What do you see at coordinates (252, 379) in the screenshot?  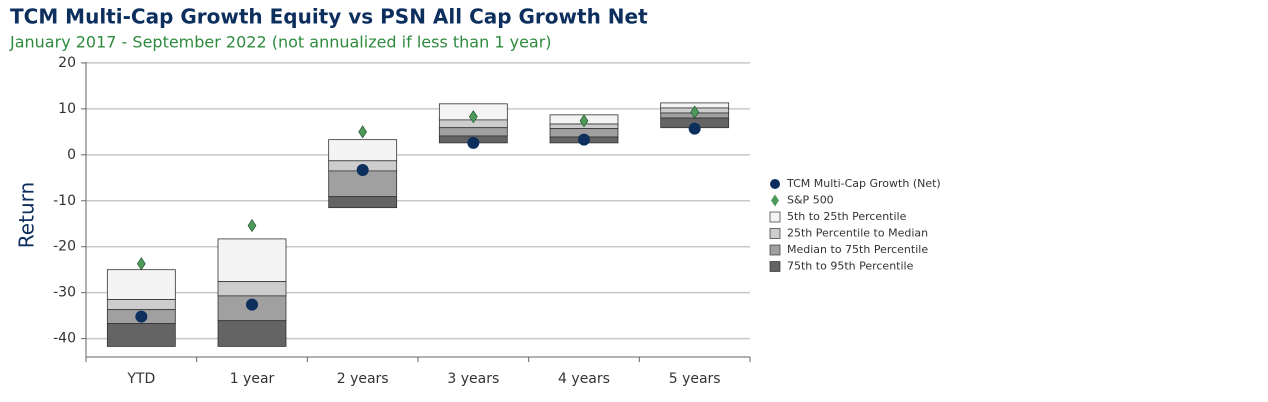 I see `x-tick-label: 1 year` at bounding box center [252, 379].